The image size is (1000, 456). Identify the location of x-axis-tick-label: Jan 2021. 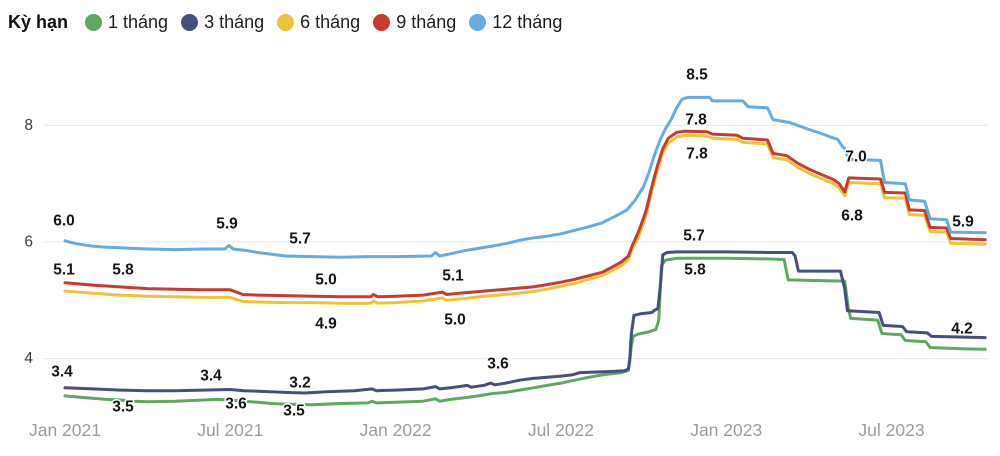
(65, 430).